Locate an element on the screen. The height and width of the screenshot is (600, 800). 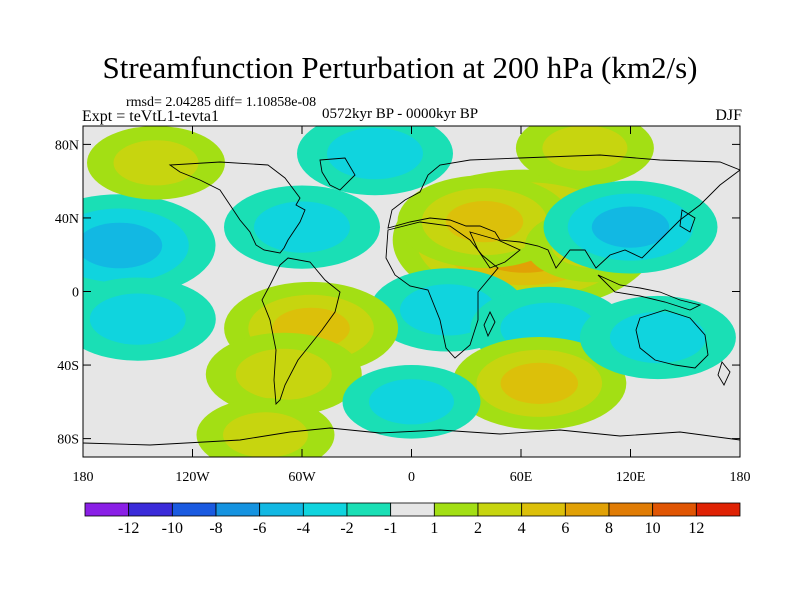
colorbar-label: 1 is located at coordinates (434, 528).